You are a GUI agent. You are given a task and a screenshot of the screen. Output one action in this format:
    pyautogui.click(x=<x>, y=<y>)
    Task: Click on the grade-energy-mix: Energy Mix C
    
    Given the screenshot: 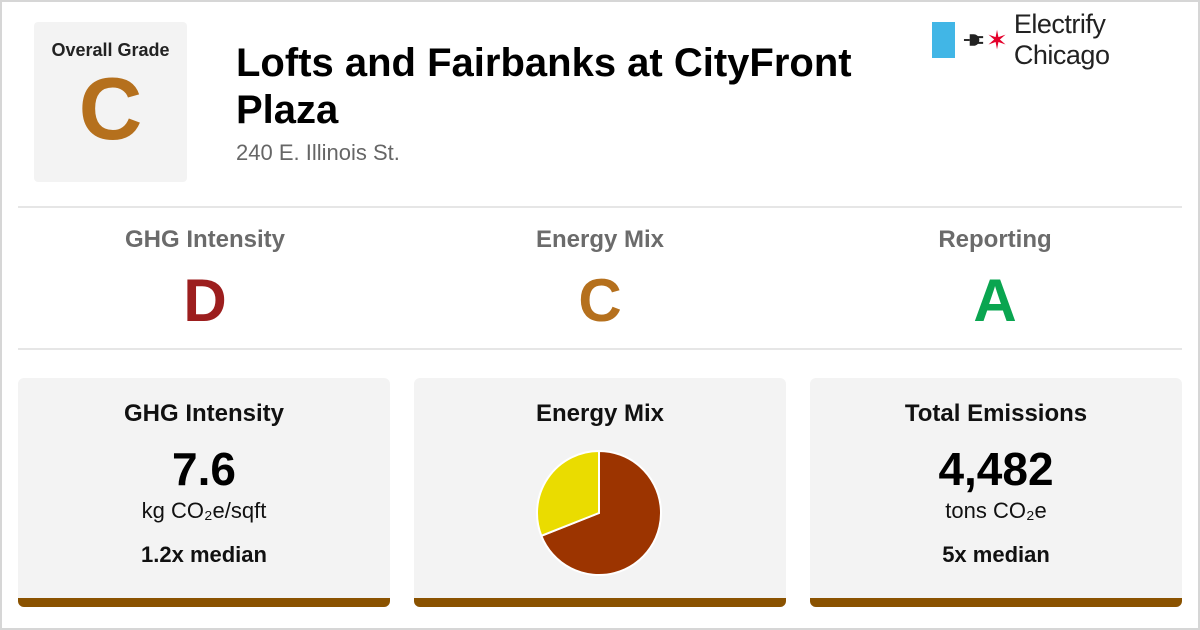 What is the action you would take?
    pyautogui.click(x=600, y=279)
    